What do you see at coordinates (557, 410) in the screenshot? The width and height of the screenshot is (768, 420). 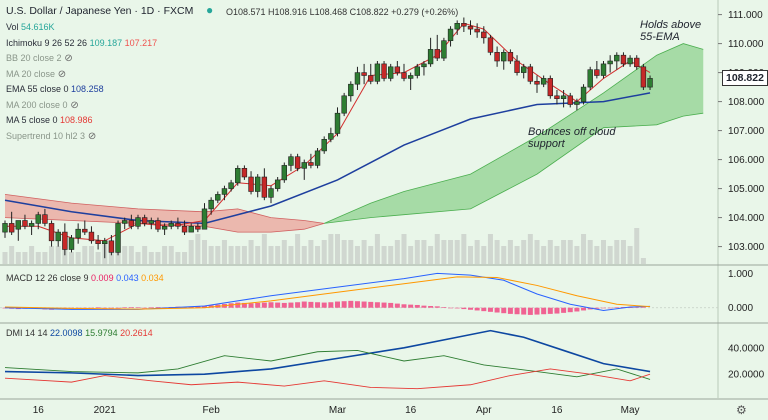 I see `time-tick-label: 16` at bounding box center [557, 410].